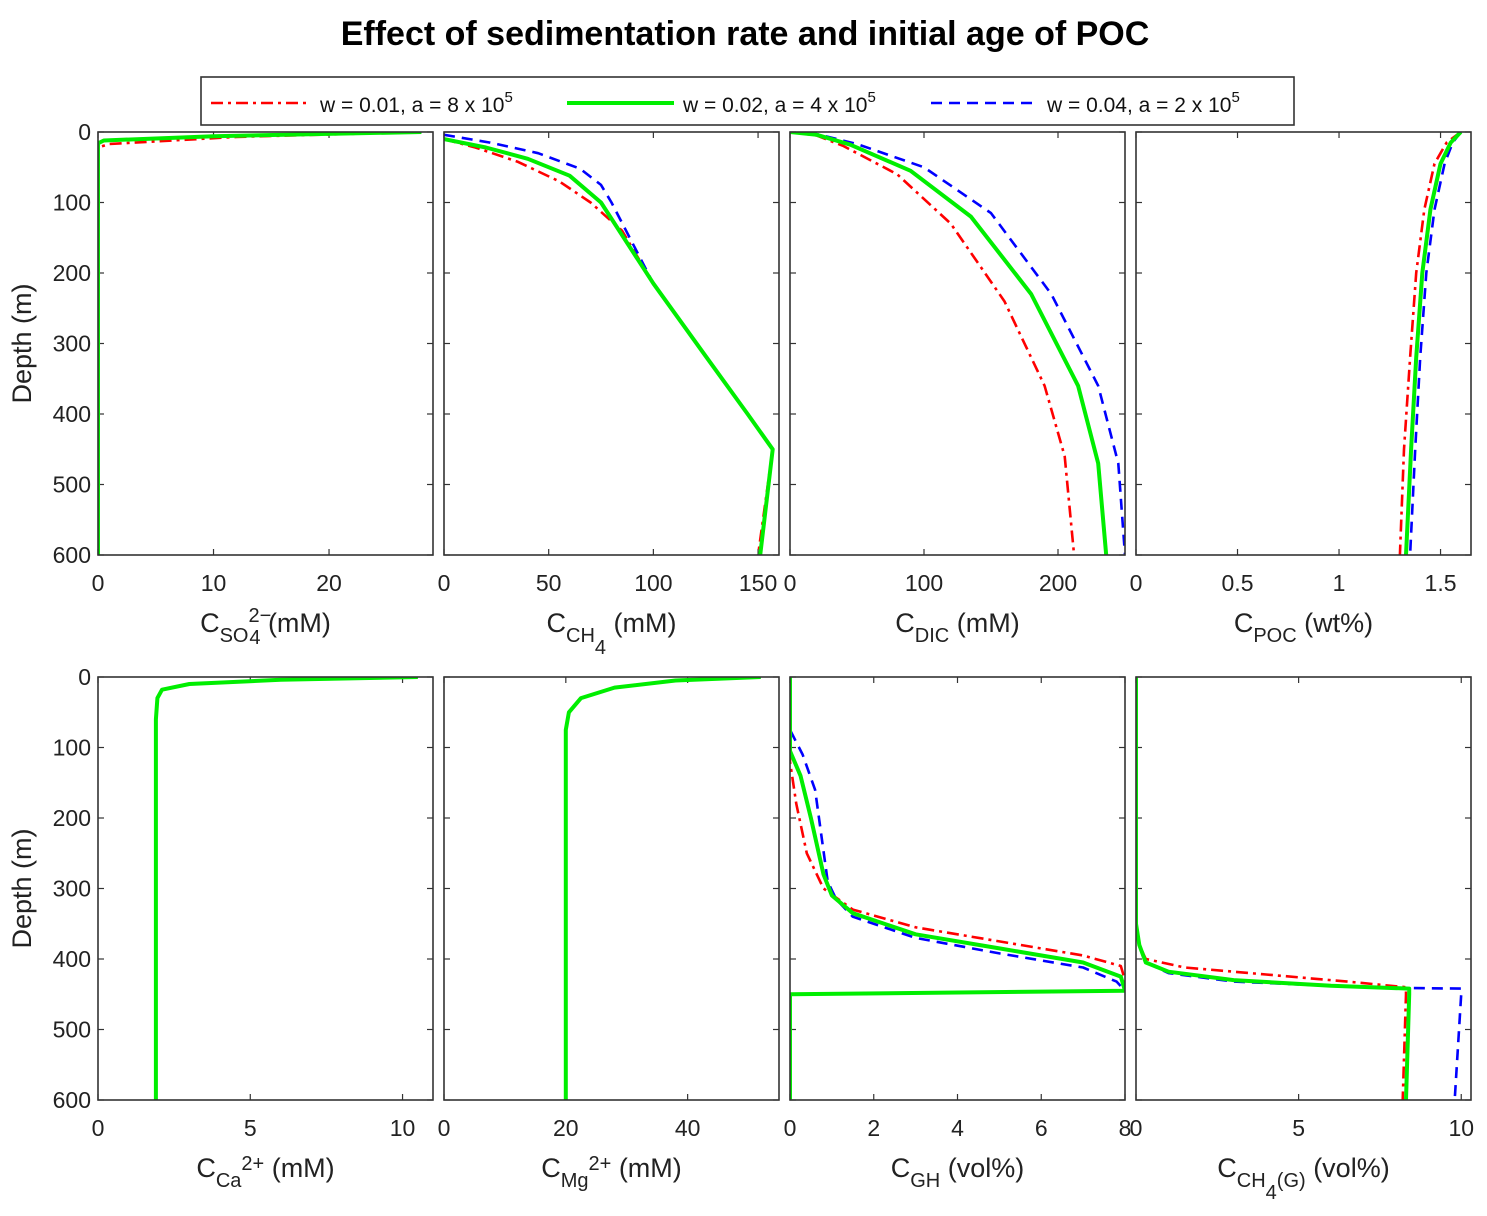 The width and height of the screenshot is (1487, 1216). I want to click on legend-label-s3: w = 0.04, a = 2 x 105, so click(1143, 103).